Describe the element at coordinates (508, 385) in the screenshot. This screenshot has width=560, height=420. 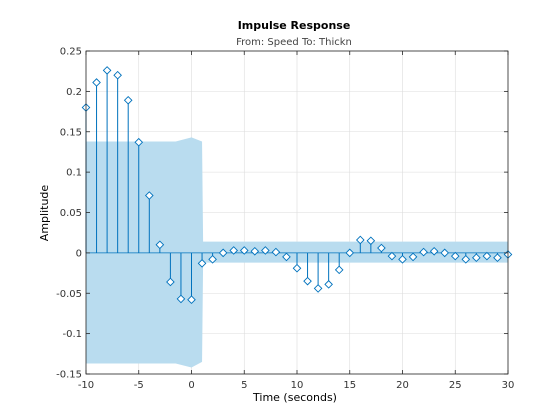
I see `x-tick-label: 30` at that location.